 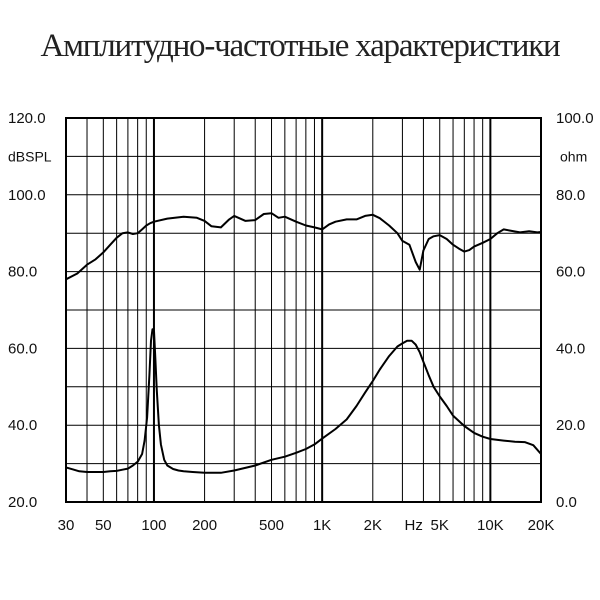 I want to click on x-tick-label: 2K, so click(x=373, y=525).